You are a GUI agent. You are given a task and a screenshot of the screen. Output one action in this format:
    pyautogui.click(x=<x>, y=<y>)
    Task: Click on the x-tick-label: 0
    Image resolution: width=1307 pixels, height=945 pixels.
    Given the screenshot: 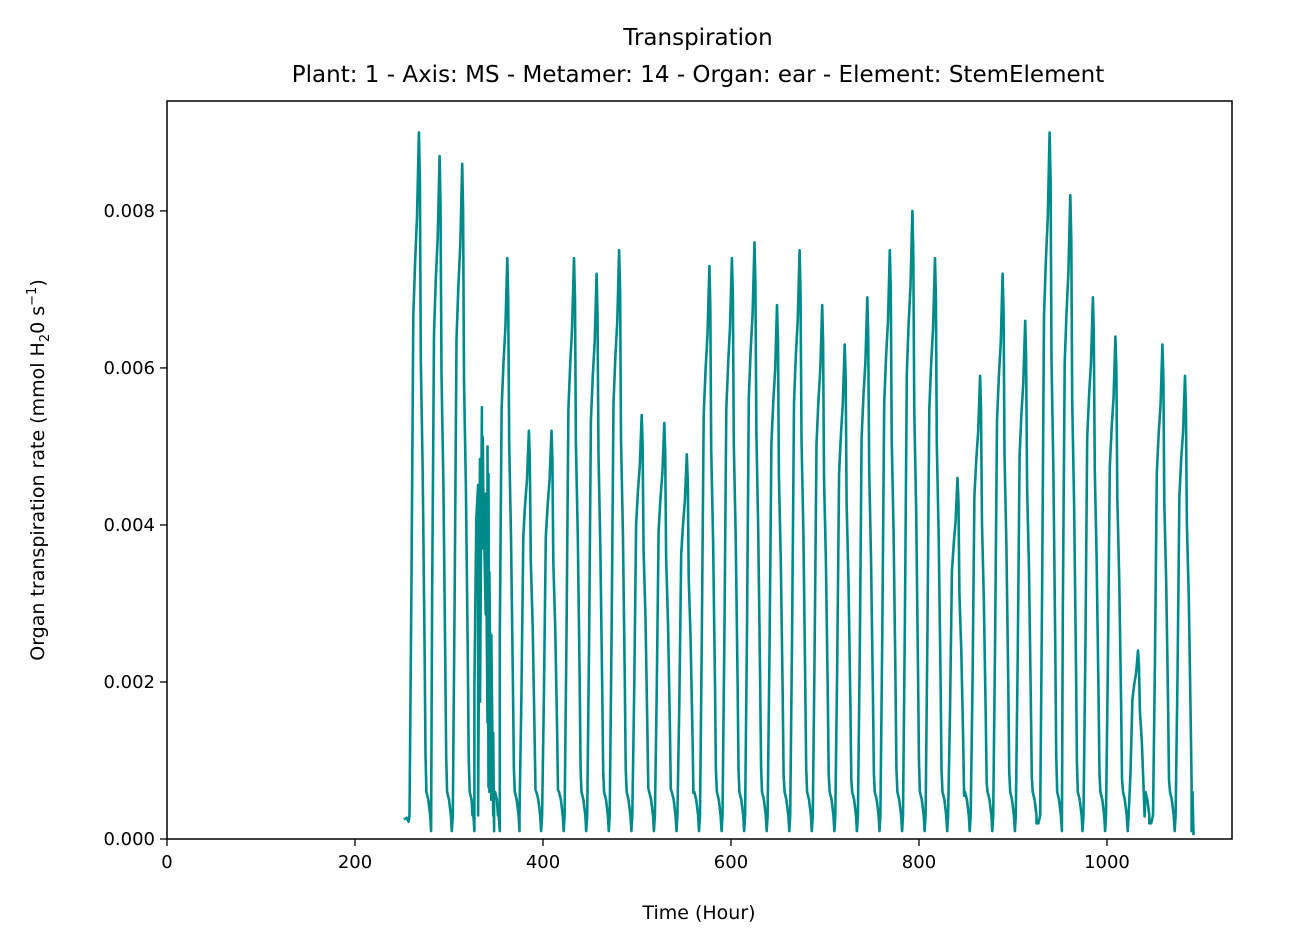 What is the action you would take?
    pyautogui.click(x=166, y=862)
    